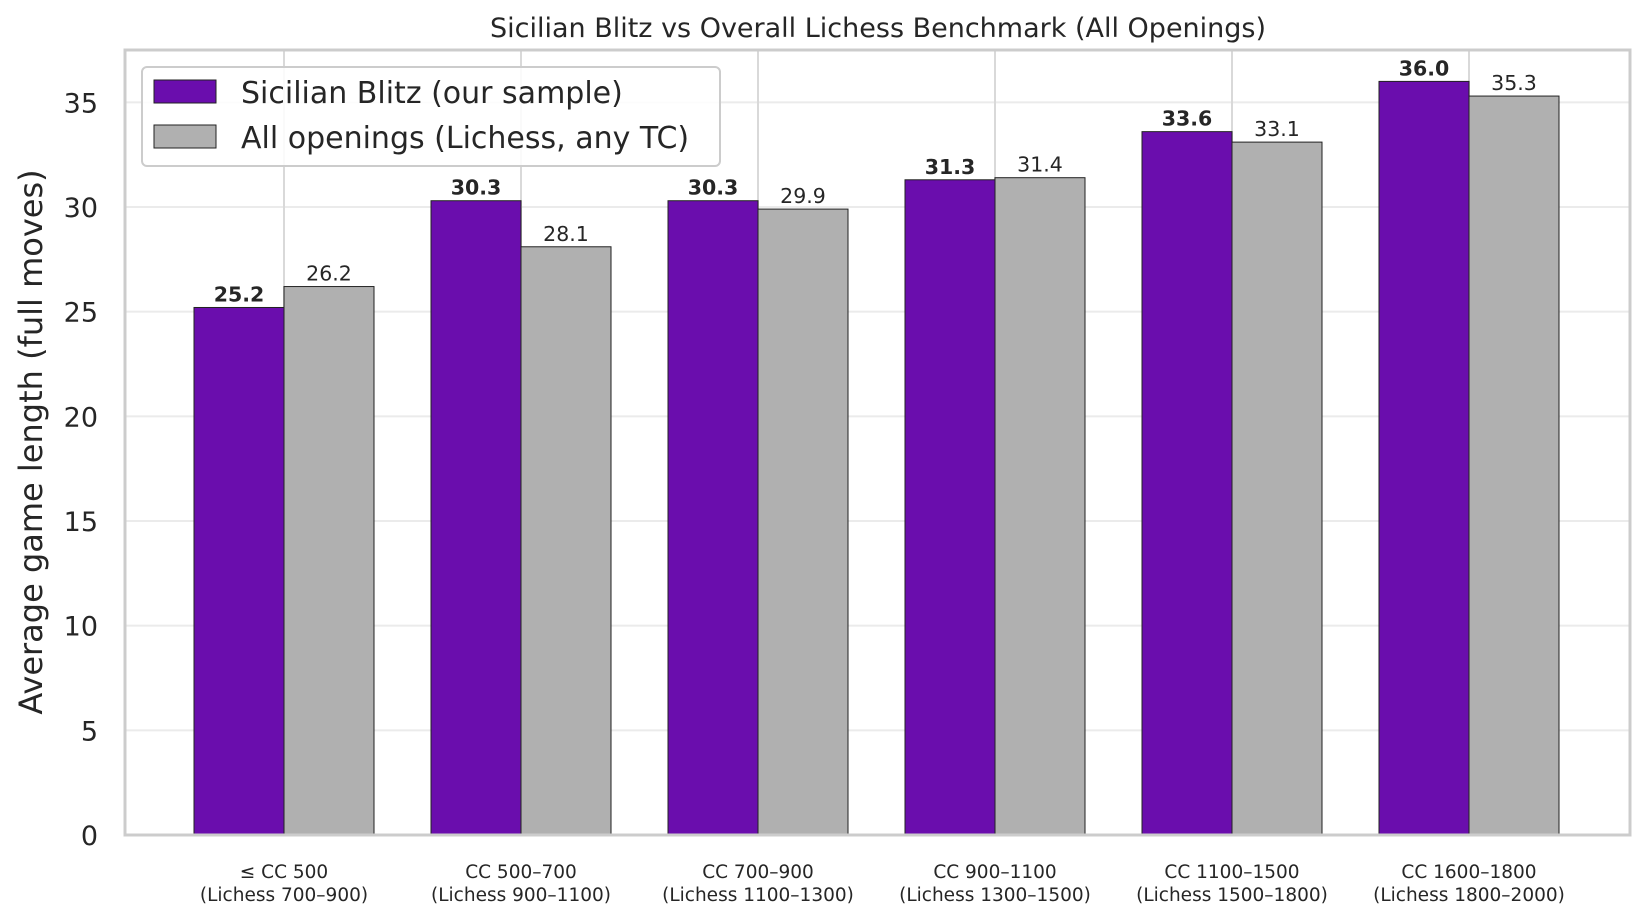 The width and height of the screenshot is (1636, 917). I want to click on data-label-series-2: 31.4, so click(1040, 165).